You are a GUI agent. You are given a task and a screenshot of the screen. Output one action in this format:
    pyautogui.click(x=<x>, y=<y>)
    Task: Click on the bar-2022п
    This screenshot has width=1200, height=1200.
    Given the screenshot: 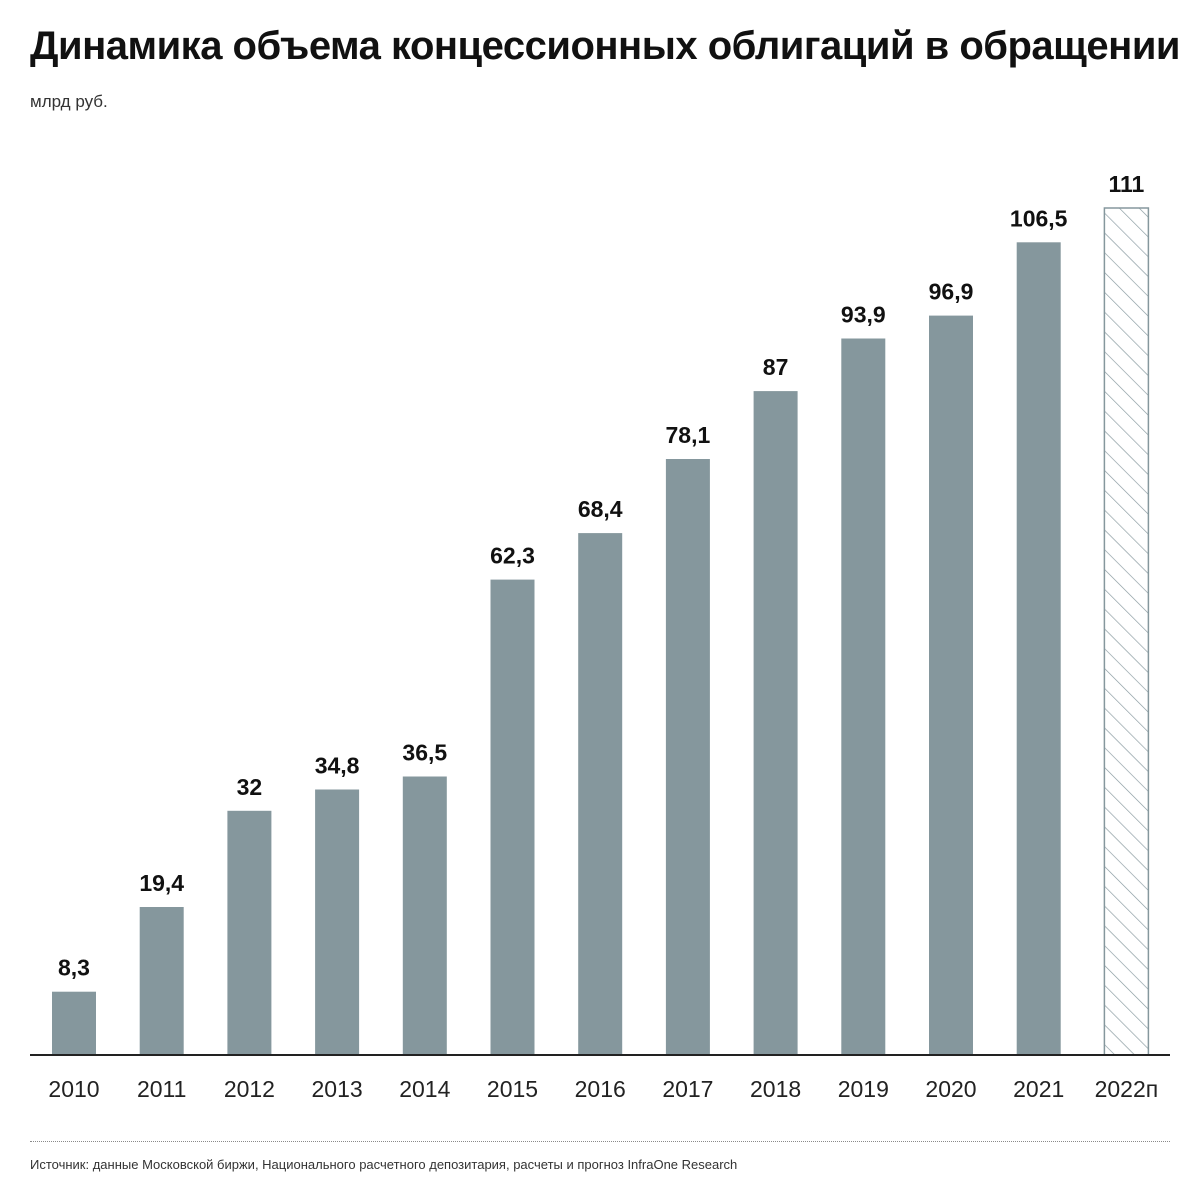 What is the action you would take?
    pyautogui.click(x=1126, y=631)
    